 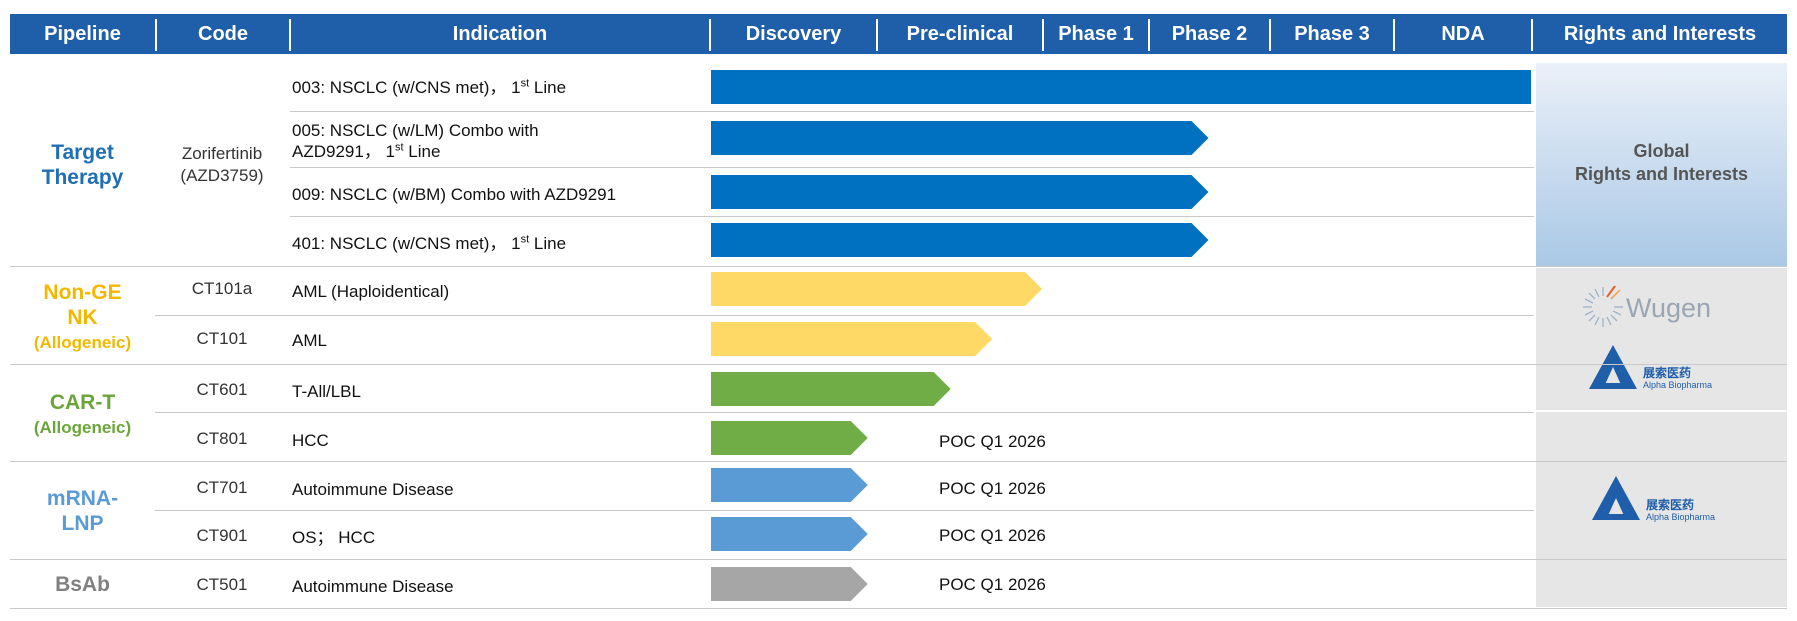 What do you see at coordinates (422, 151) in the screenshot?
I see `indication-005-tail: Line` at bounding box center [422, 151].